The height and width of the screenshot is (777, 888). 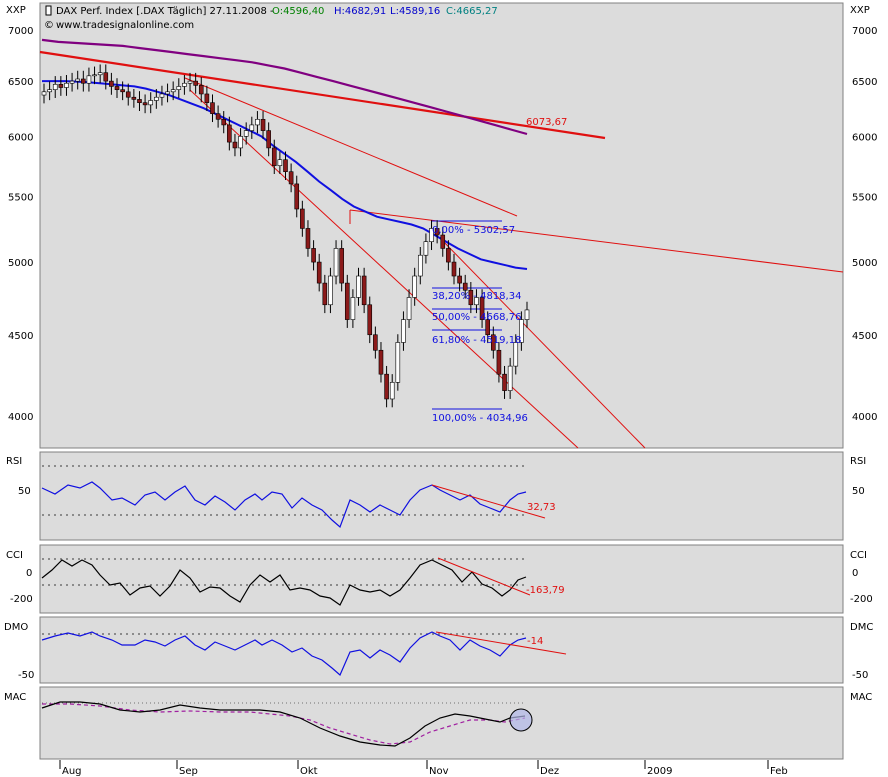 What do you see at coordinates (24, 491) in the screenshot?
I see `rsi-tick-left: 50` at bounding box center [24, 491].